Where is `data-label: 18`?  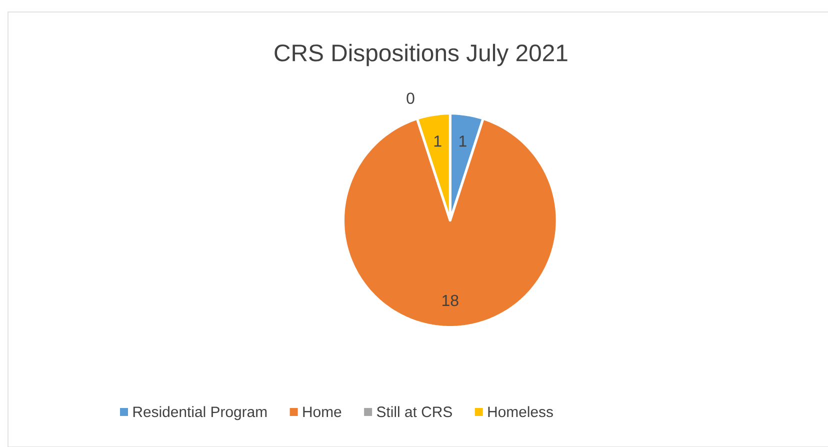 data-label: 18 is located at coordinates (450, 300).